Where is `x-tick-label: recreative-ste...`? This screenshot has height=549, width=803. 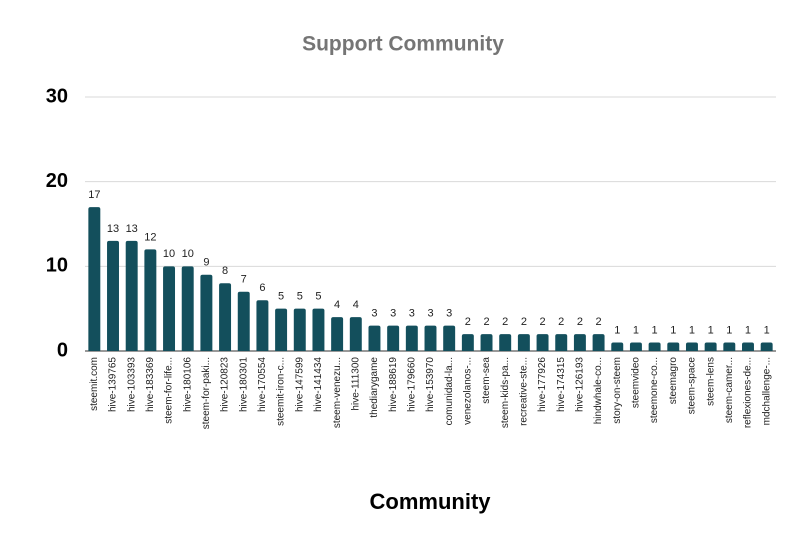 x-tick-label: recreative-ste... is located at coordinates (524, 391).